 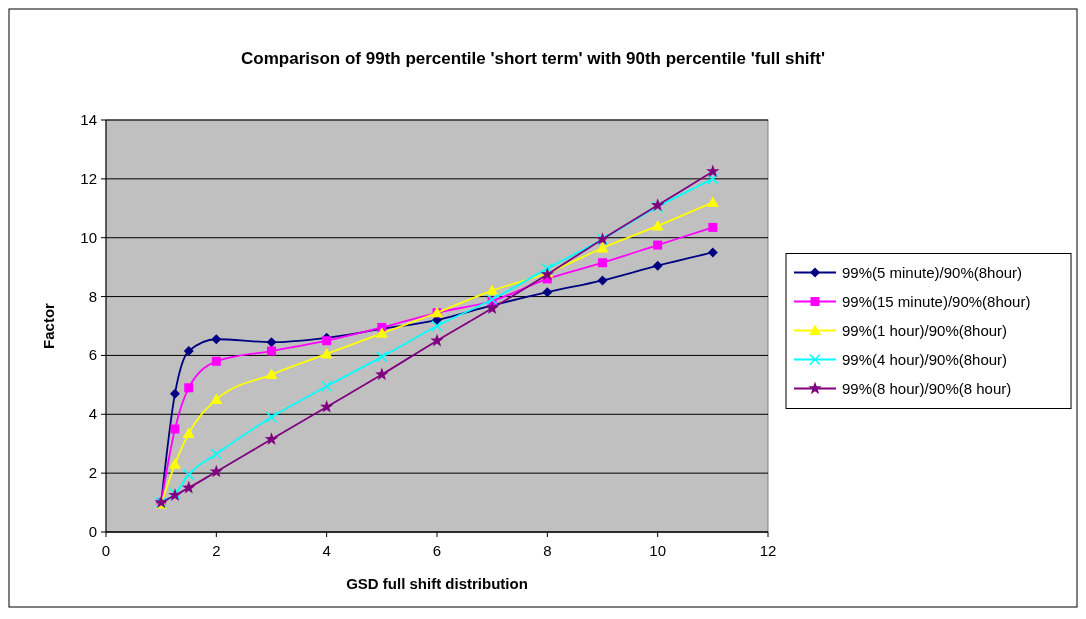 What do you see at coordinates (547, 550) in the screenshot?
I see `x-tick-label: 8` at bounding box center [547, 550].